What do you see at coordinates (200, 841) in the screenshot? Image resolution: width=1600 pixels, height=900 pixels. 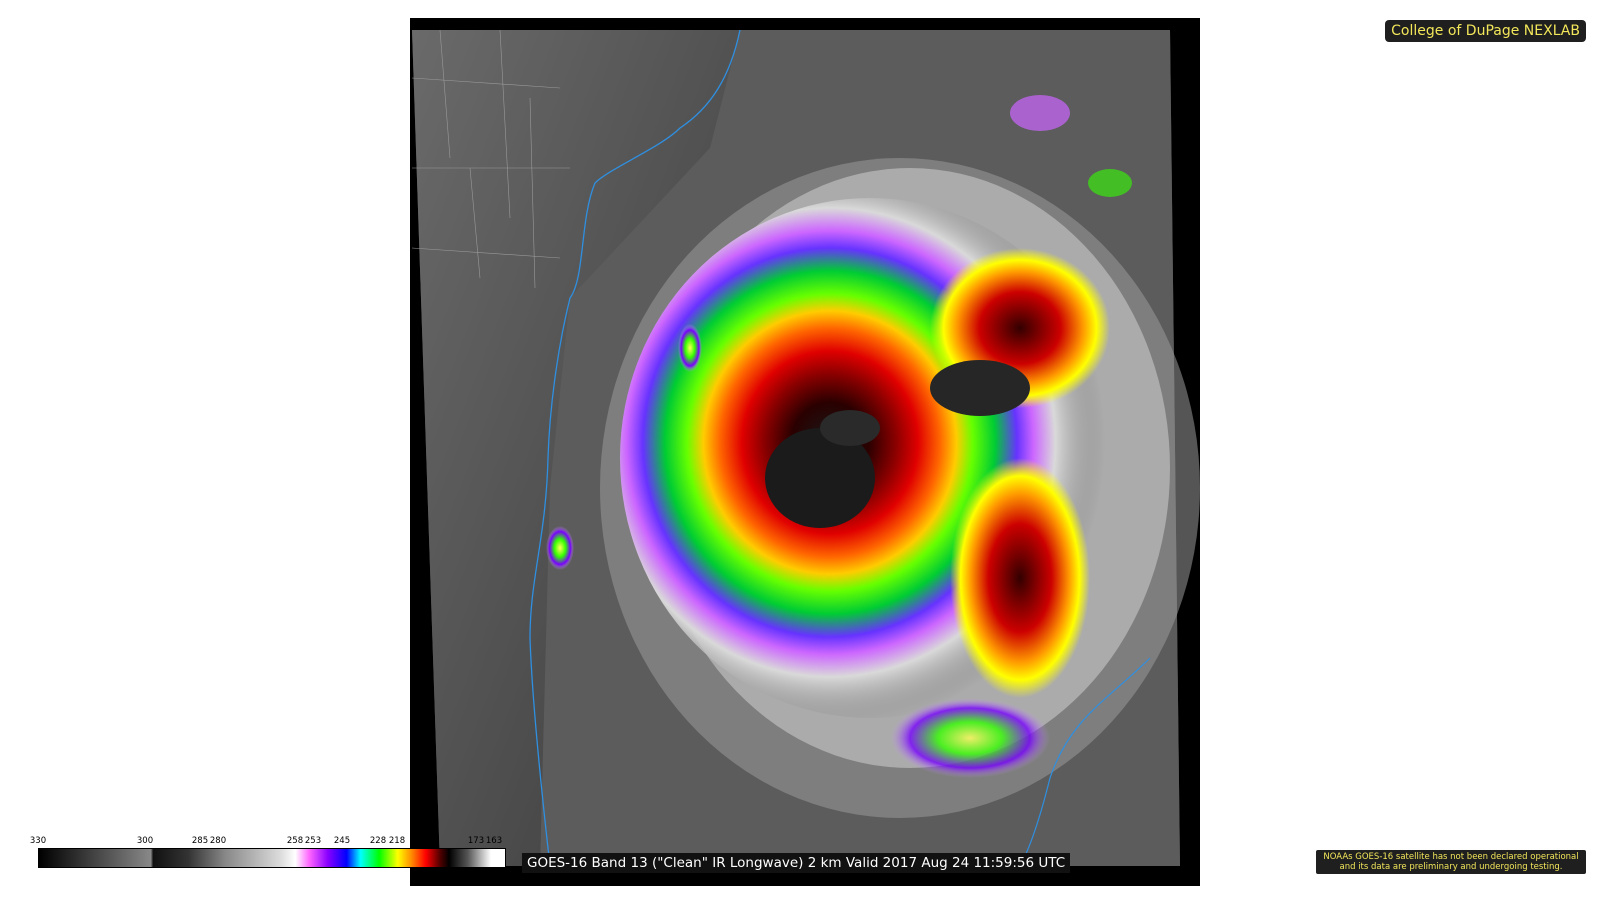 I see `tick-label: 285` at bounding box center [200, 841].